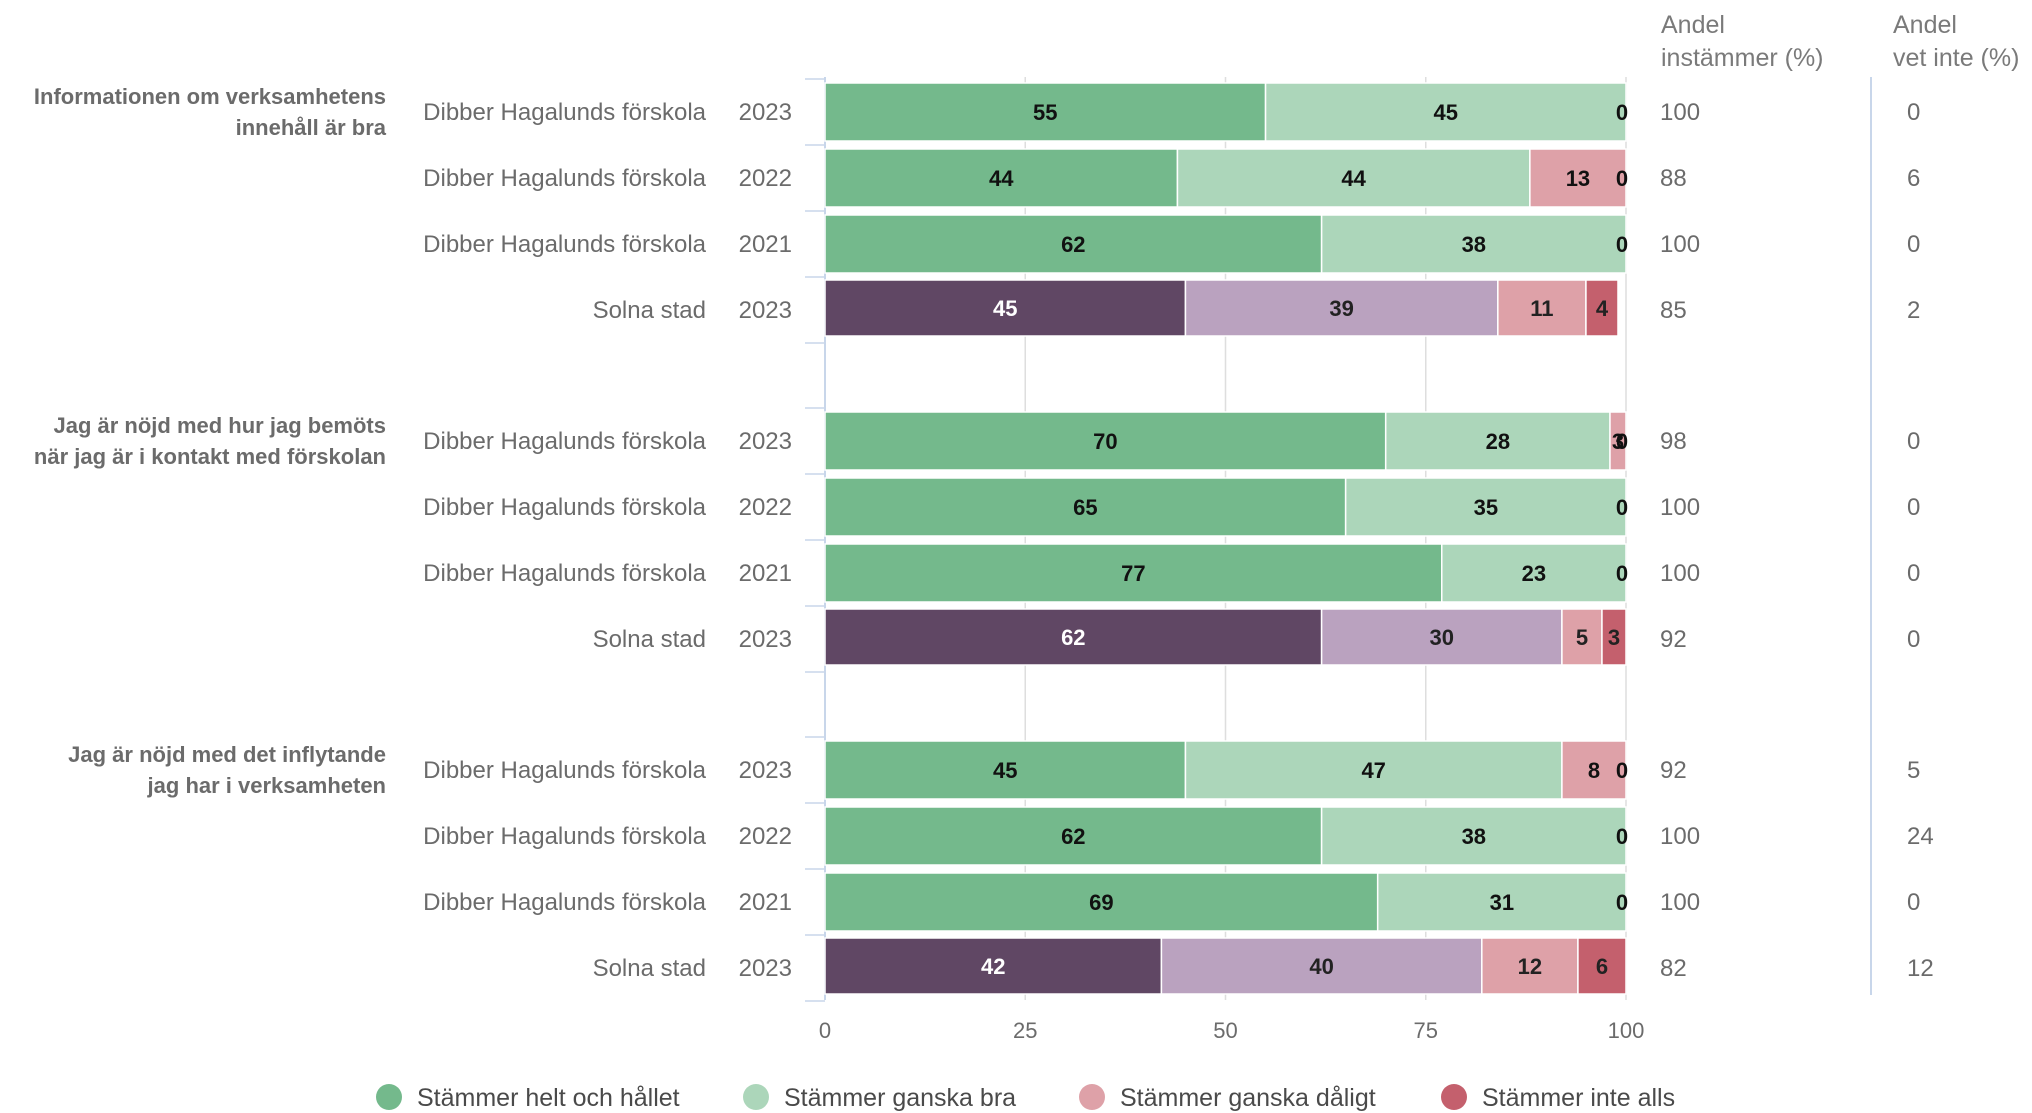 The width and height of the screenshot is (2032, 1113). I want to click on data-label: 39, so click(1341, 308).